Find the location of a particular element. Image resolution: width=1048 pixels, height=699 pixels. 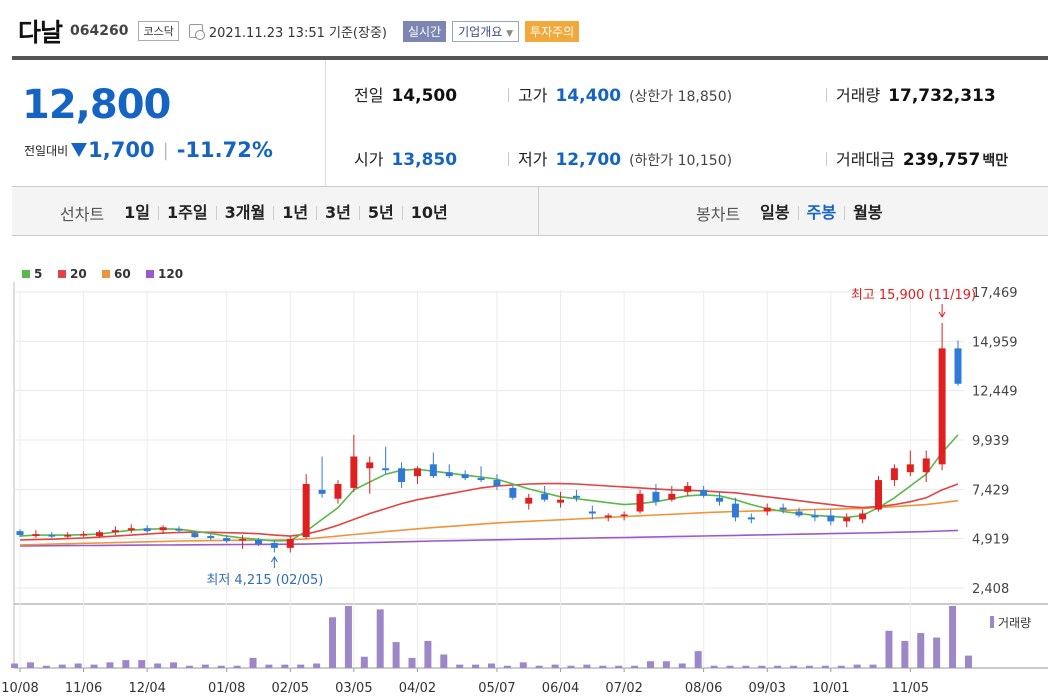

stat-label: 거래량 is located at coordinates (858, 95).